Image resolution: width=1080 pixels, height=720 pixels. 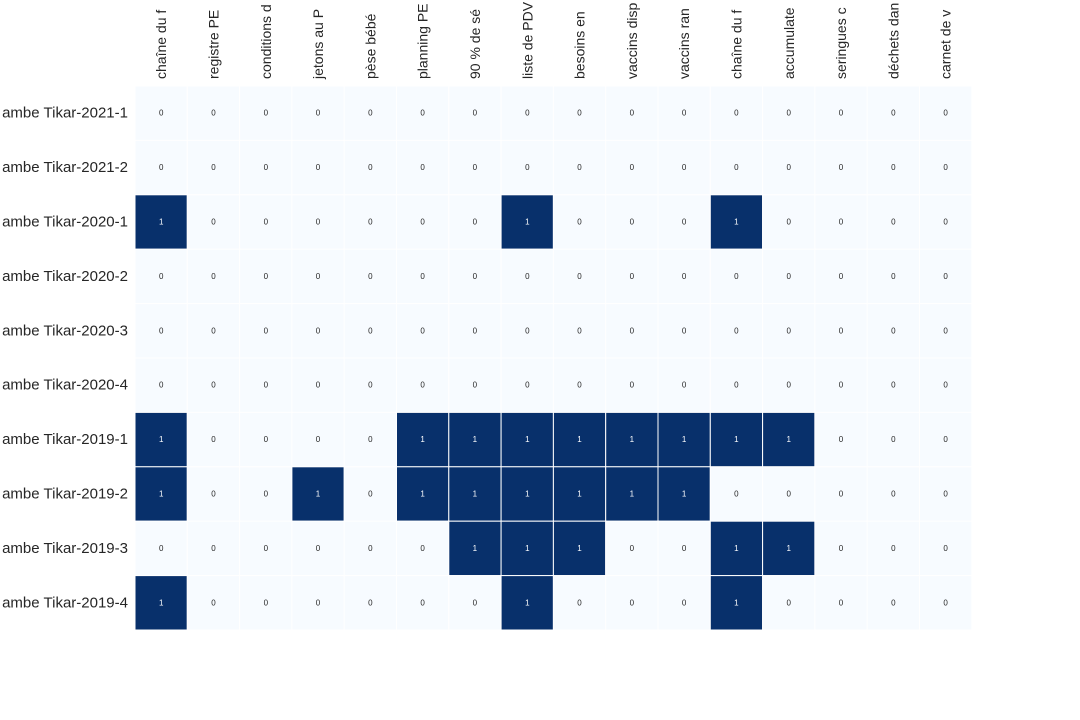 I want to click on row-label: ambe Tikar-2021-2, so click(x=65, y=167).